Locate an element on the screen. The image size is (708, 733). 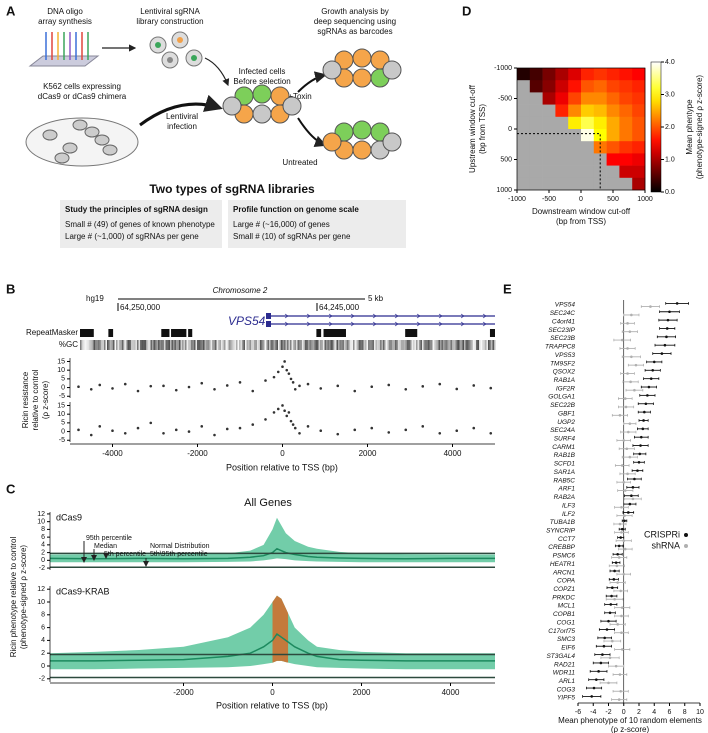
step-text: infection is located at coordinates (182, 126).